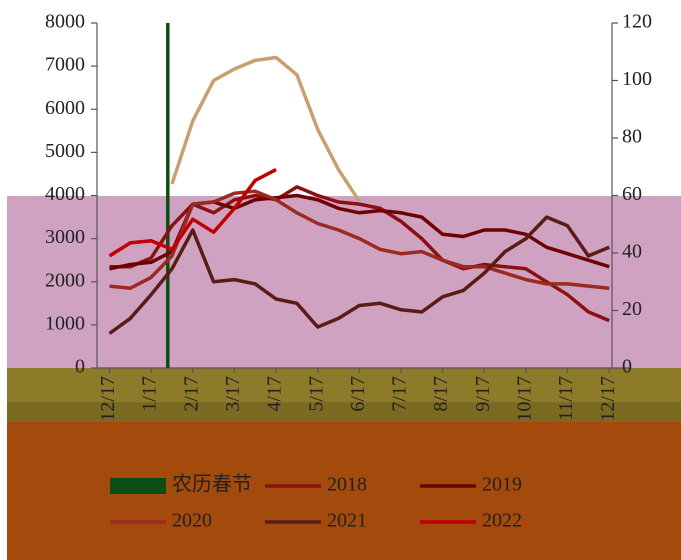 The height and width of the screenshot is (560, 681). What do you see at coordinates (65, 22) in the screenshot?
I see `y-tick-label: 8000` at bounding box center [65, 22].